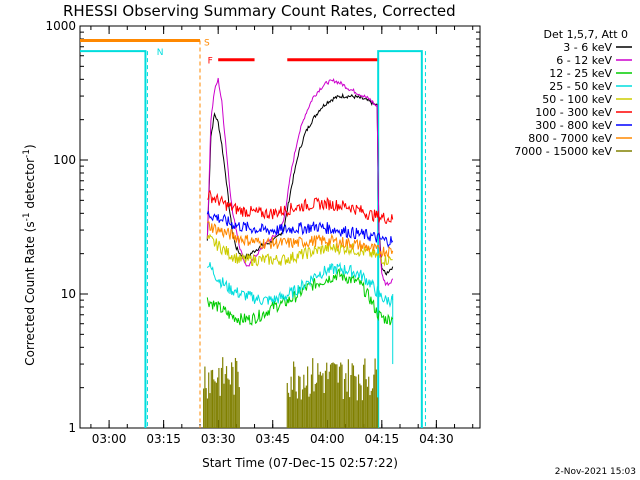 Image resolution: width=640 pixels, height=480 pixels. What do you see at coordinates (60, 26) in the screenshot?
I see `y-tick-label: 1000` at bounding box center [60, 26].